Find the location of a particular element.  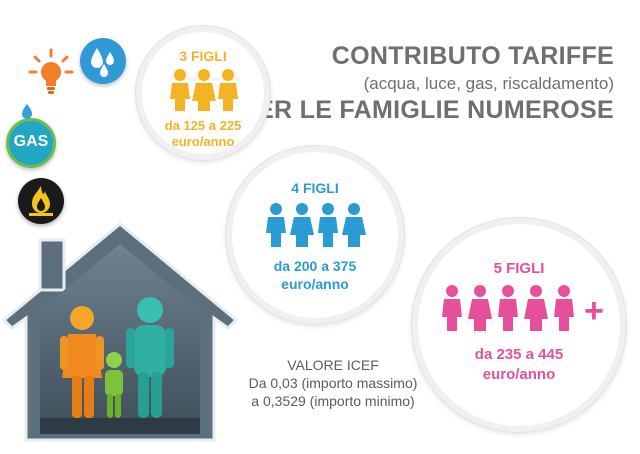

icef-label: VALORE ICEF is located at coordinates (333, 365).